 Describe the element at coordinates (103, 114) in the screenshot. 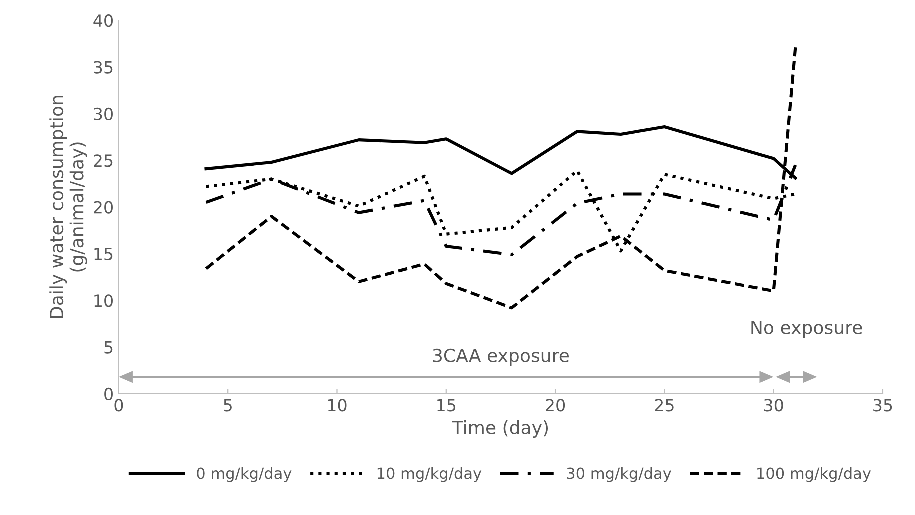

I see `y-tick-label: 30` at that location.